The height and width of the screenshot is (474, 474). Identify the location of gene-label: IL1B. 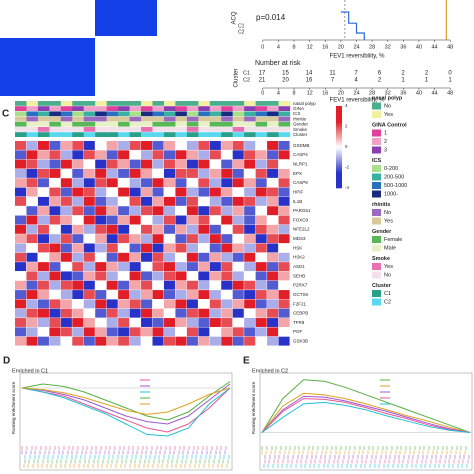
(297, 201).